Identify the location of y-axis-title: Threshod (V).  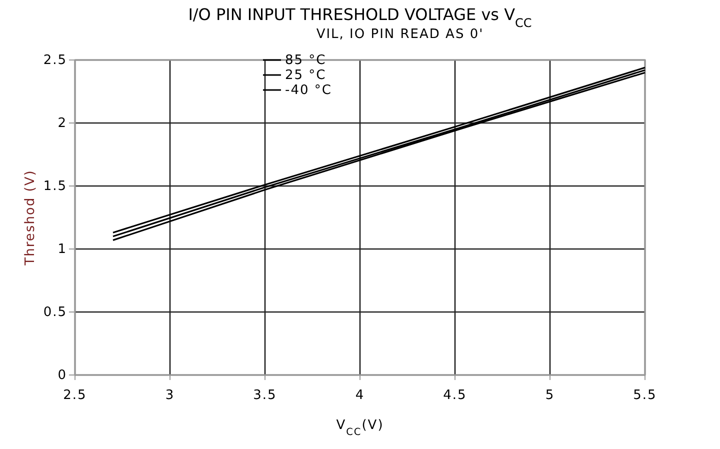
(30, 218).